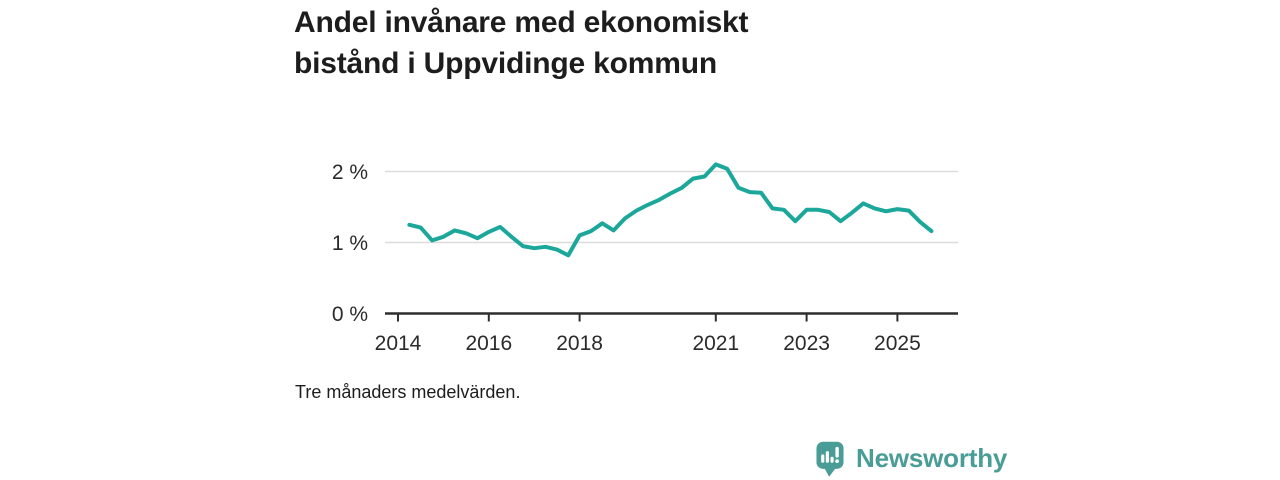 This screenshot has height=480, width=1280. Describe the element at coordinates (897, 343) in the screenshot. I see `x-tick-label: 2025` at that location.